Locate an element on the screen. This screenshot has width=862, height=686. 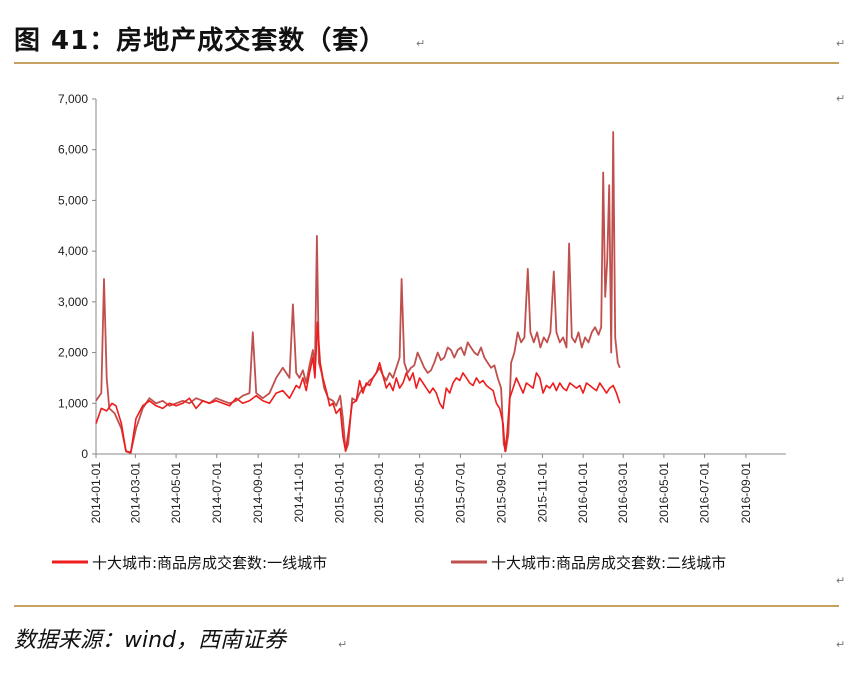
x-tick-label: 2014-11-01 is located at coordinates (299, 492).